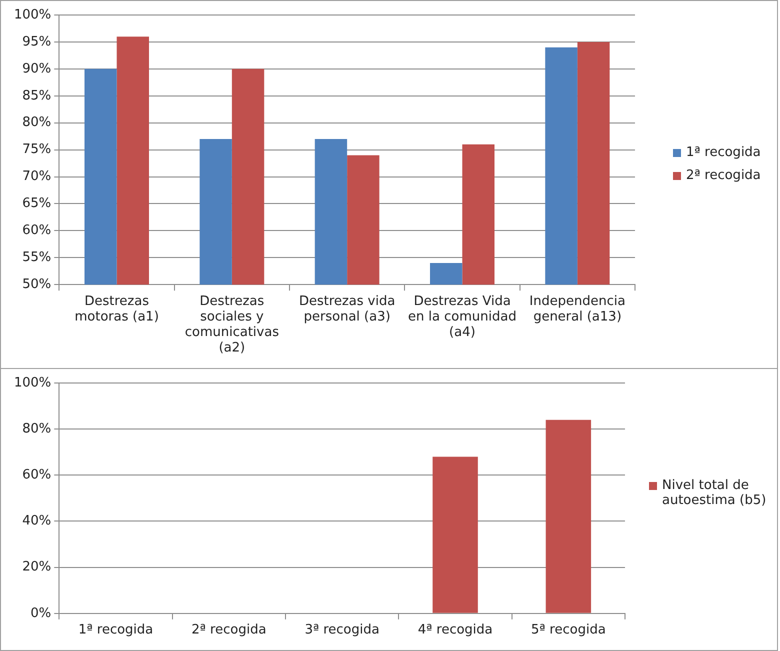 The image size is (780, 651). What do you see at coordinates (37, 521) in the screenshot?
I see `y-tick-label: 40%` at bounding box center [37, 521].